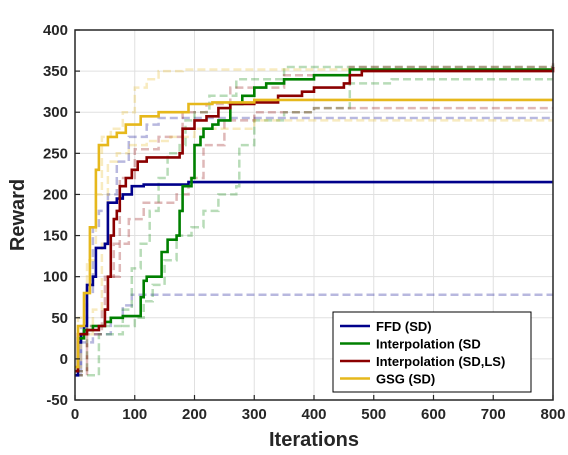 This screenshot has height=455, width=568. I want to click on x-tick-label: 800, so click(552, 414).